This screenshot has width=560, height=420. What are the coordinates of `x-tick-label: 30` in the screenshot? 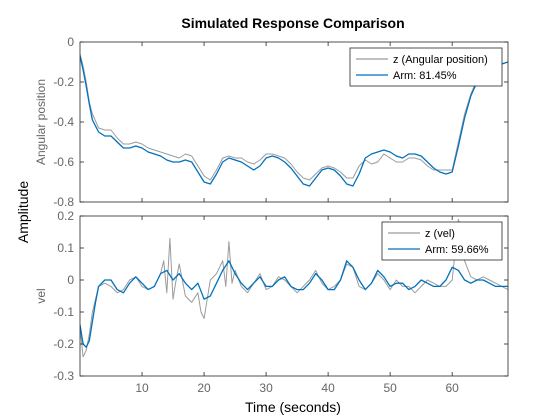 It's located at (266, 388).